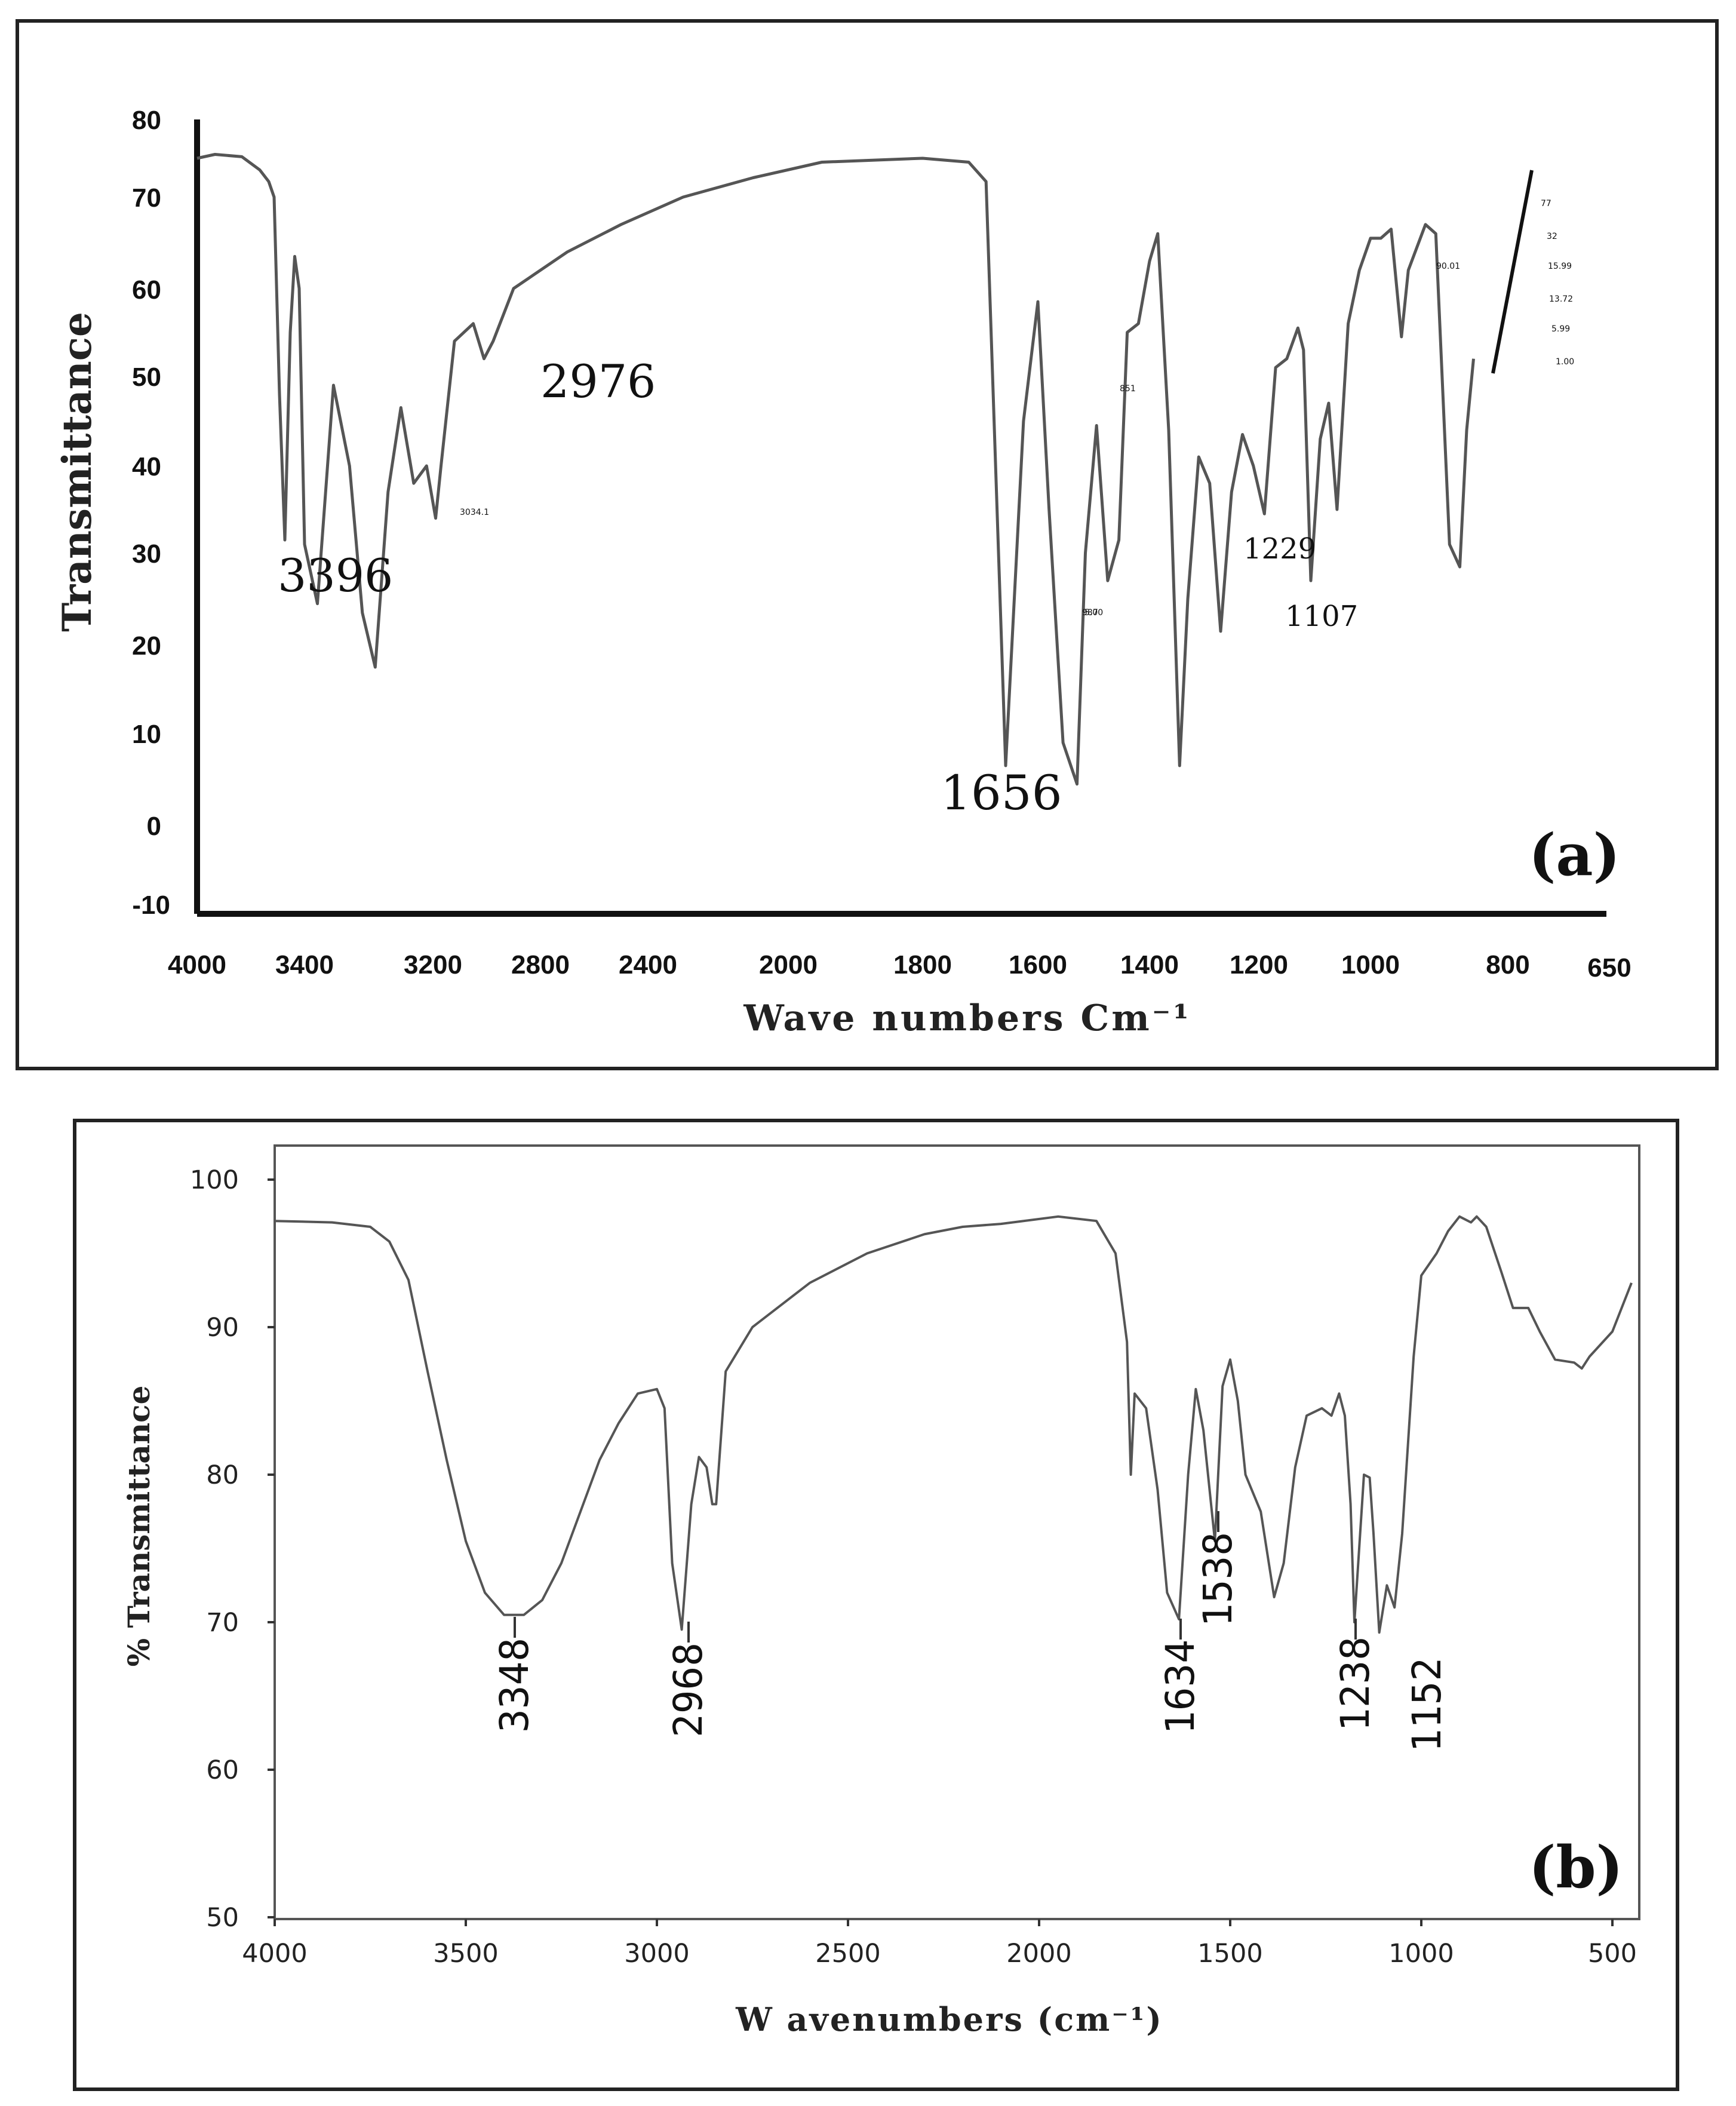  Describe the element at coordinates (847, 1954) in the screenshot. I see `panel-b-x-tick: 2500` at that location.